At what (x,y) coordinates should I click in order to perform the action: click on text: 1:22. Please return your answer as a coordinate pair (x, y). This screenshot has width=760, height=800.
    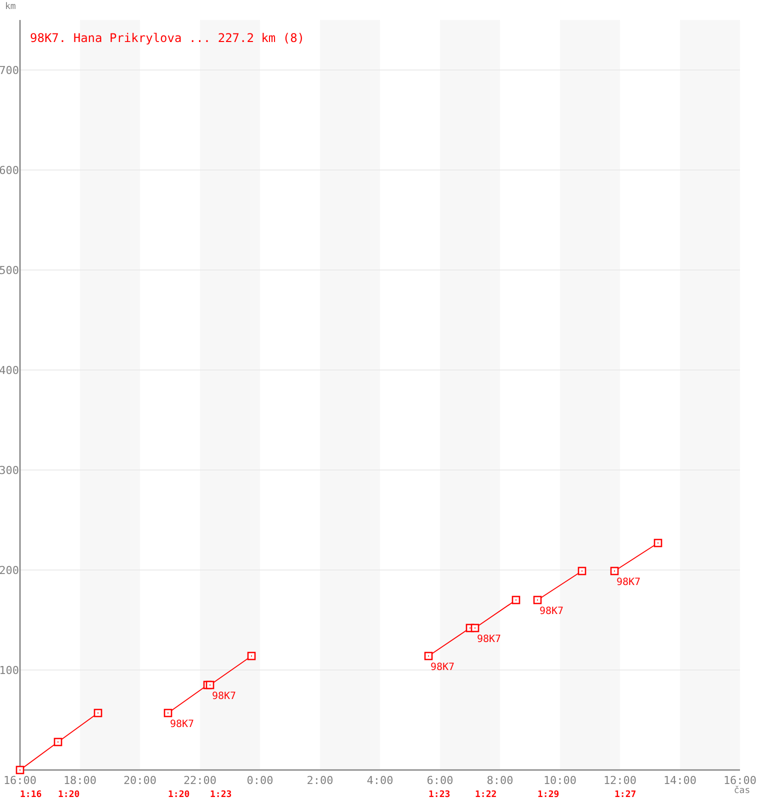
    Looking at the image, I should click on (486, 795).